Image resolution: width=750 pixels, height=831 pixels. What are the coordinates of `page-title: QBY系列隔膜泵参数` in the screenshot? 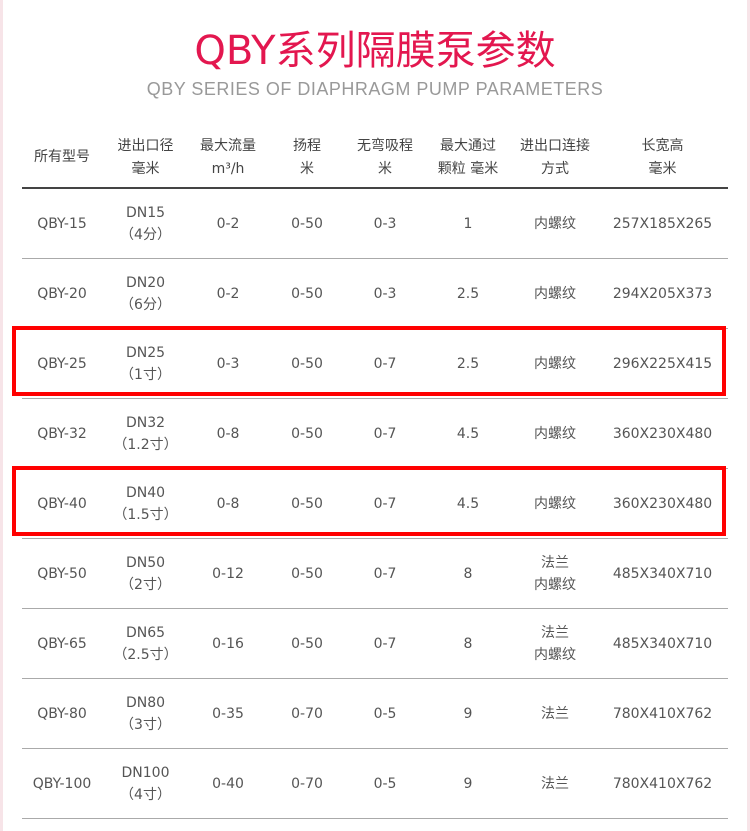 It's located at (375, 51).